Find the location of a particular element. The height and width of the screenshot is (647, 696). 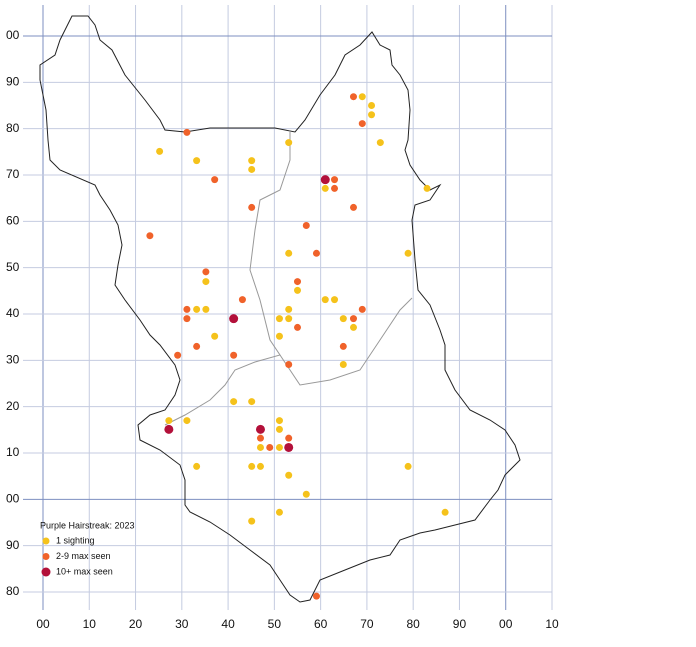

legend-label: 1 sighting is located at coordinates (75, 540).